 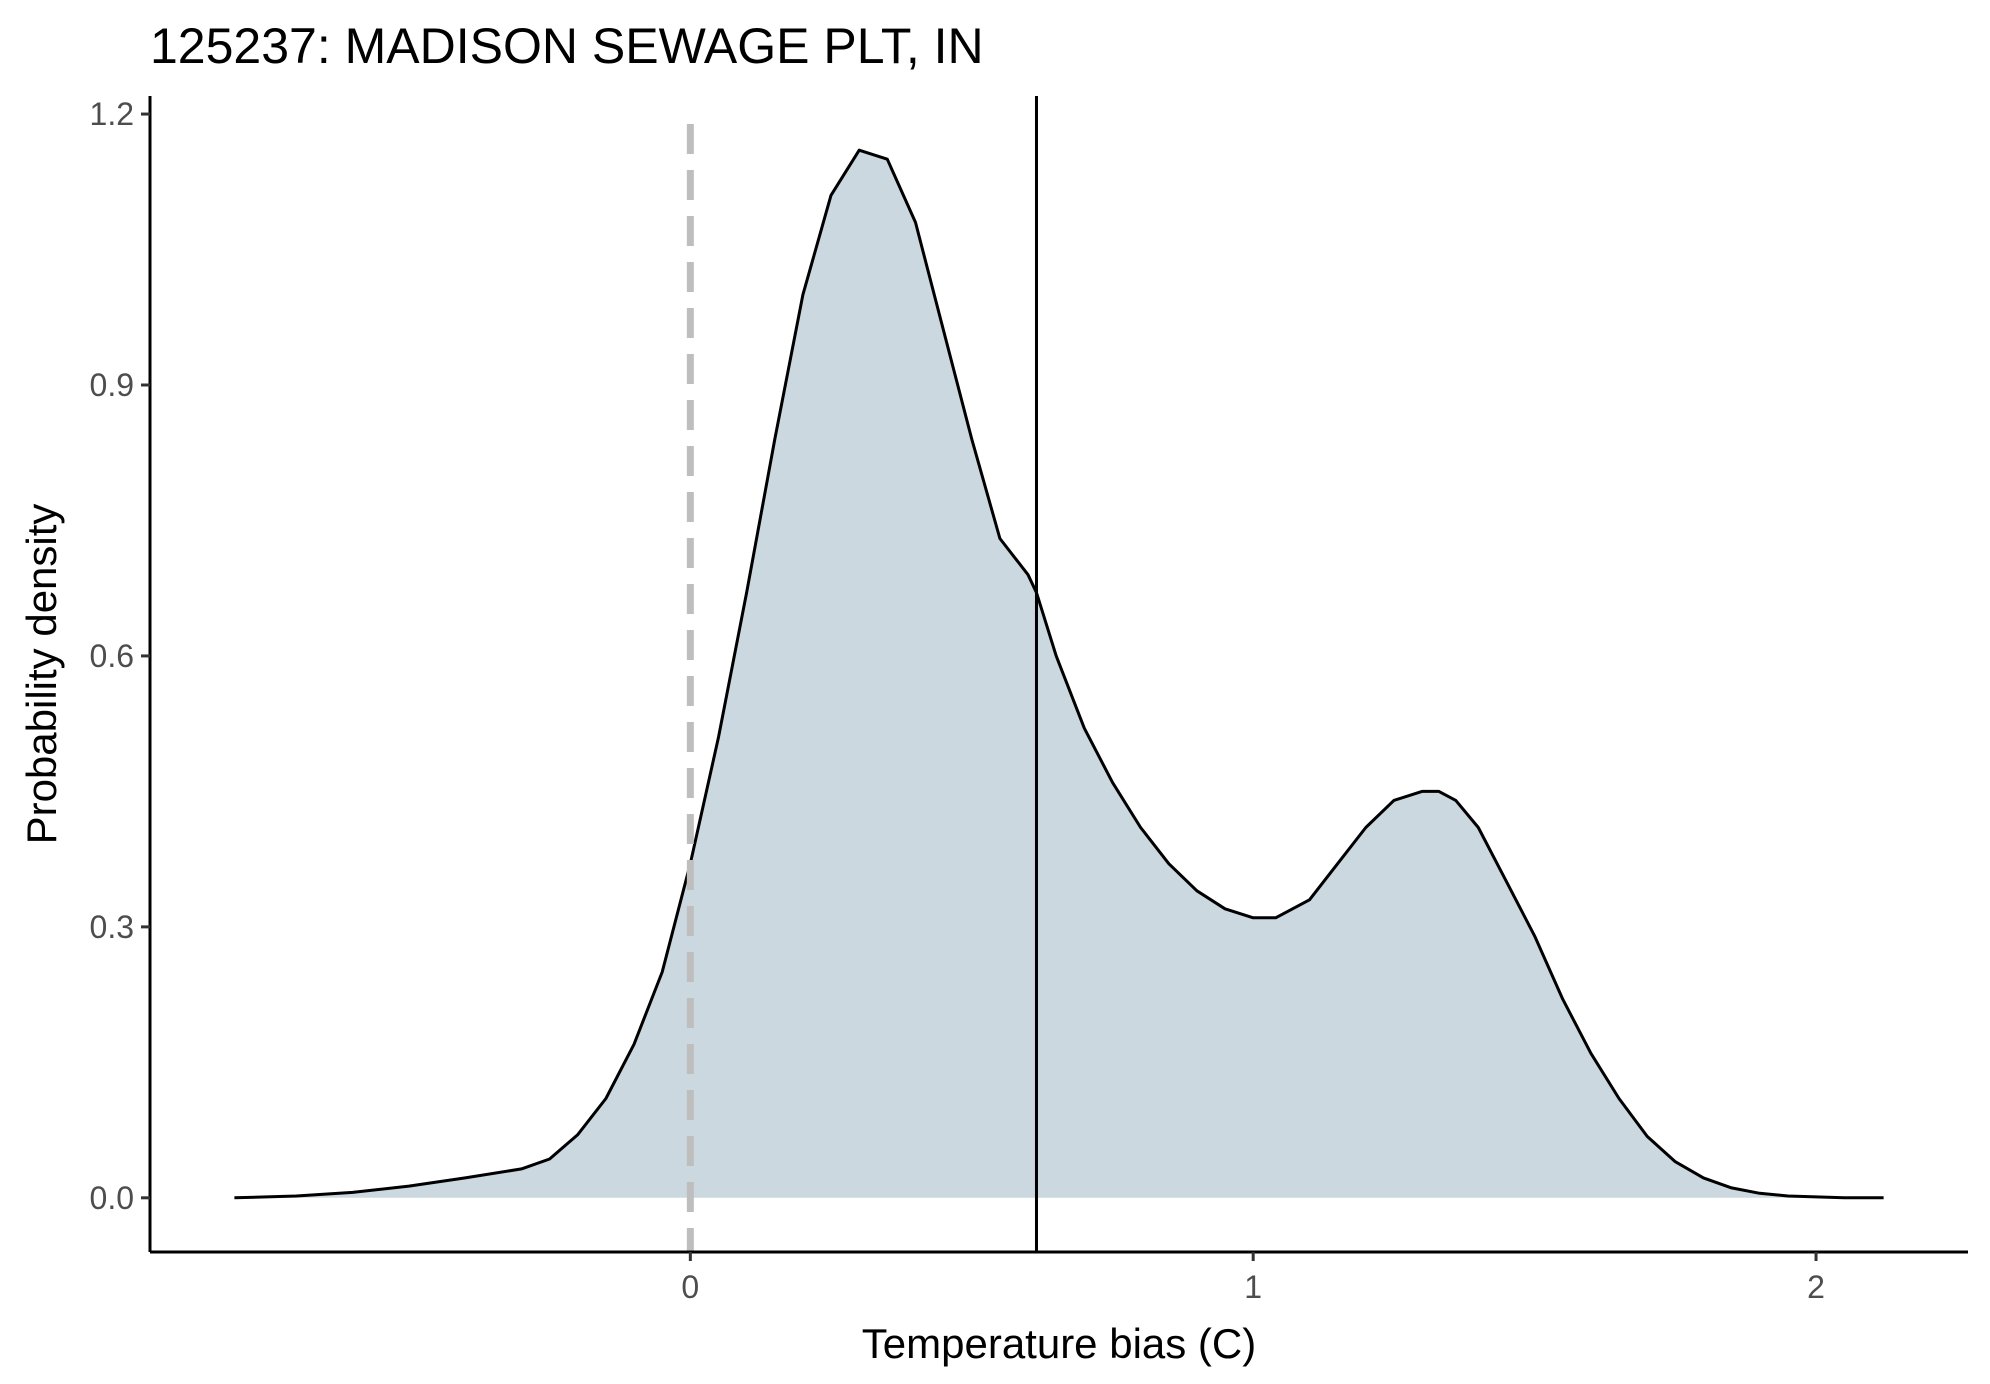 What do you see at coordinates (112, 927) in the screenshot?
I see `y-tick-label: 0.3` at bounding box center [112, 927].